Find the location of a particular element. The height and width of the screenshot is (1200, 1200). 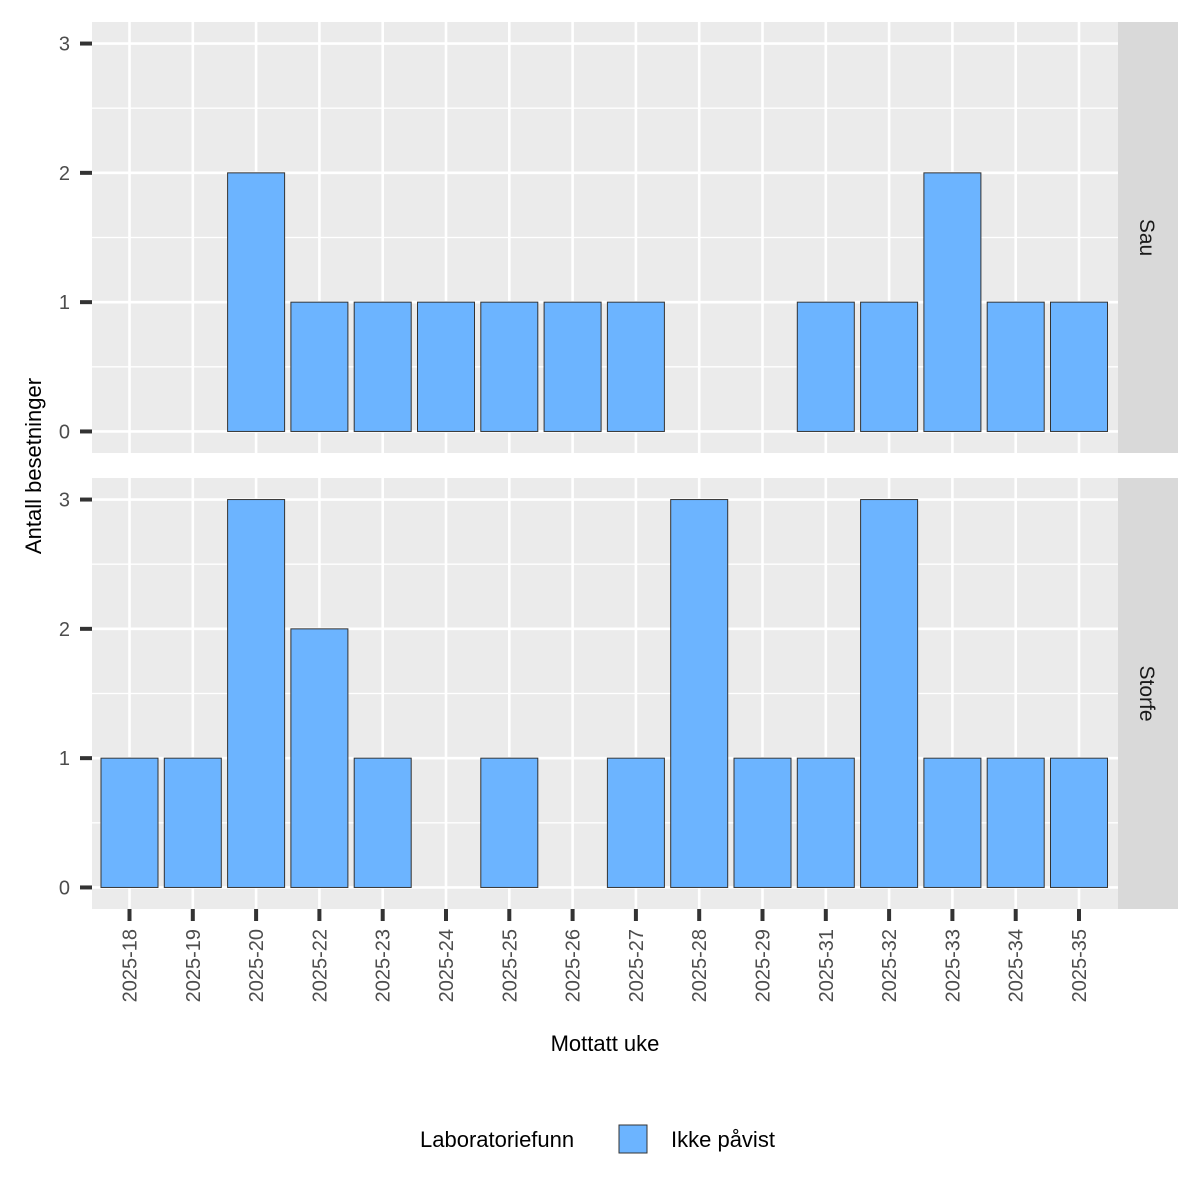

x-tick-label: 2025-20 is located at coordinates (257, 965).